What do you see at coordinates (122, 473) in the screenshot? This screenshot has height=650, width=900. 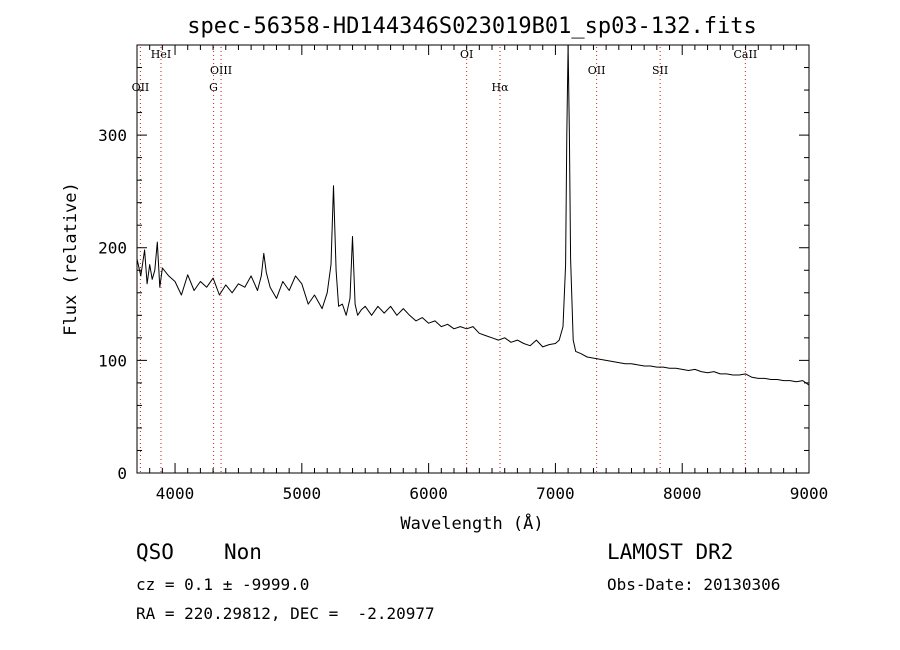 I see `y-tick-label: 0` at bounding box center [122, 473].